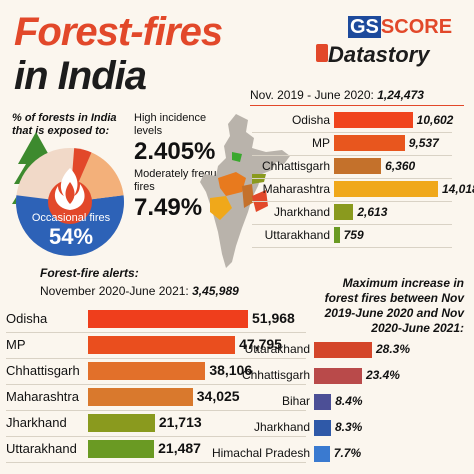 This screenshot has width=474, height=474. Describe the element at coordinates (312, 95) in the screenshot. I see `section1-period: Nov. 2019 - June 2020:` at that location.